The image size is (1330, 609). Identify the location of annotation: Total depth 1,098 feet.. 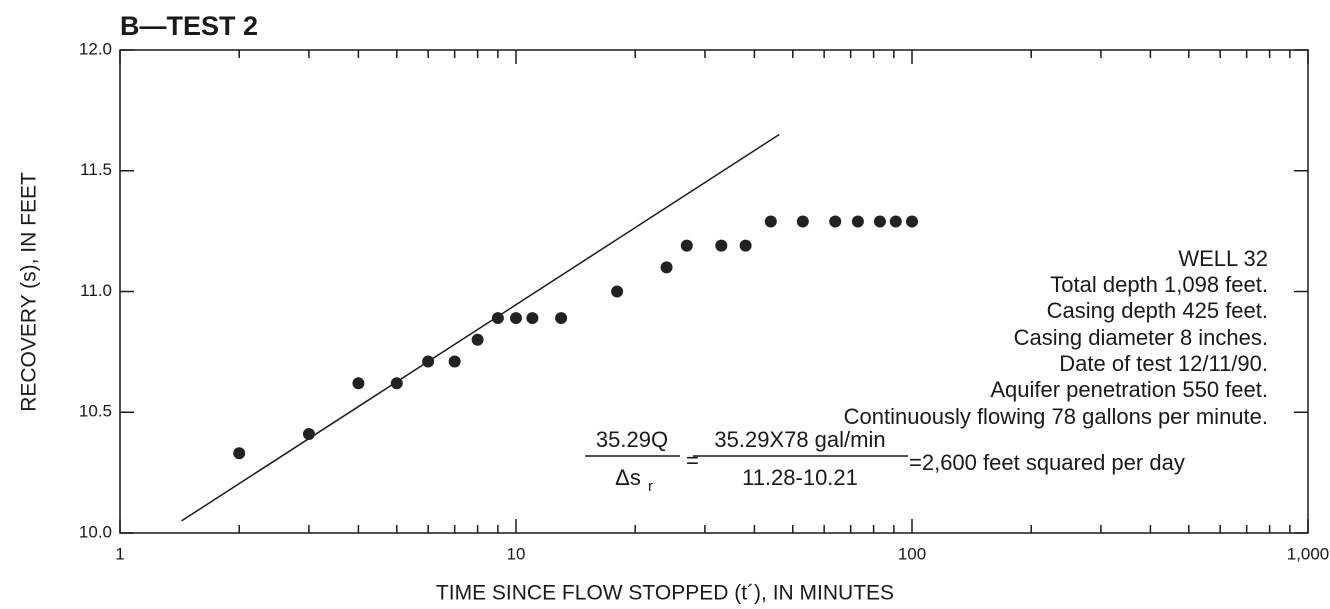
(1159, 284).